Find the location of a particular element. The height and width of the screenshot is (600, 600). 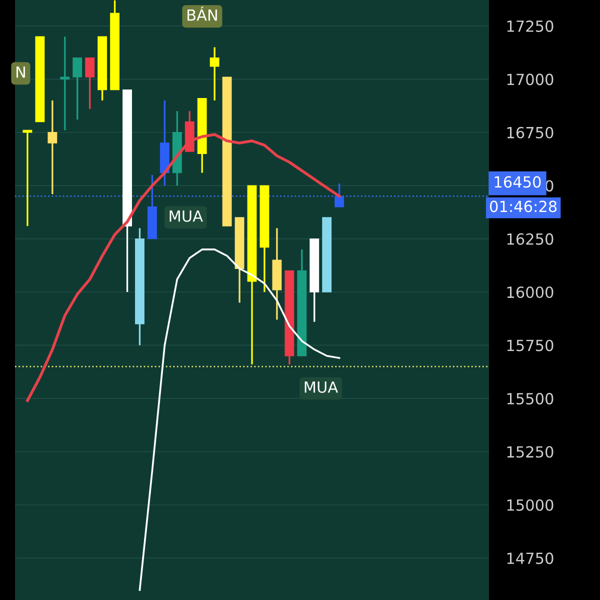

ref-line-label: 16450 is located at coordinates (517, 182).